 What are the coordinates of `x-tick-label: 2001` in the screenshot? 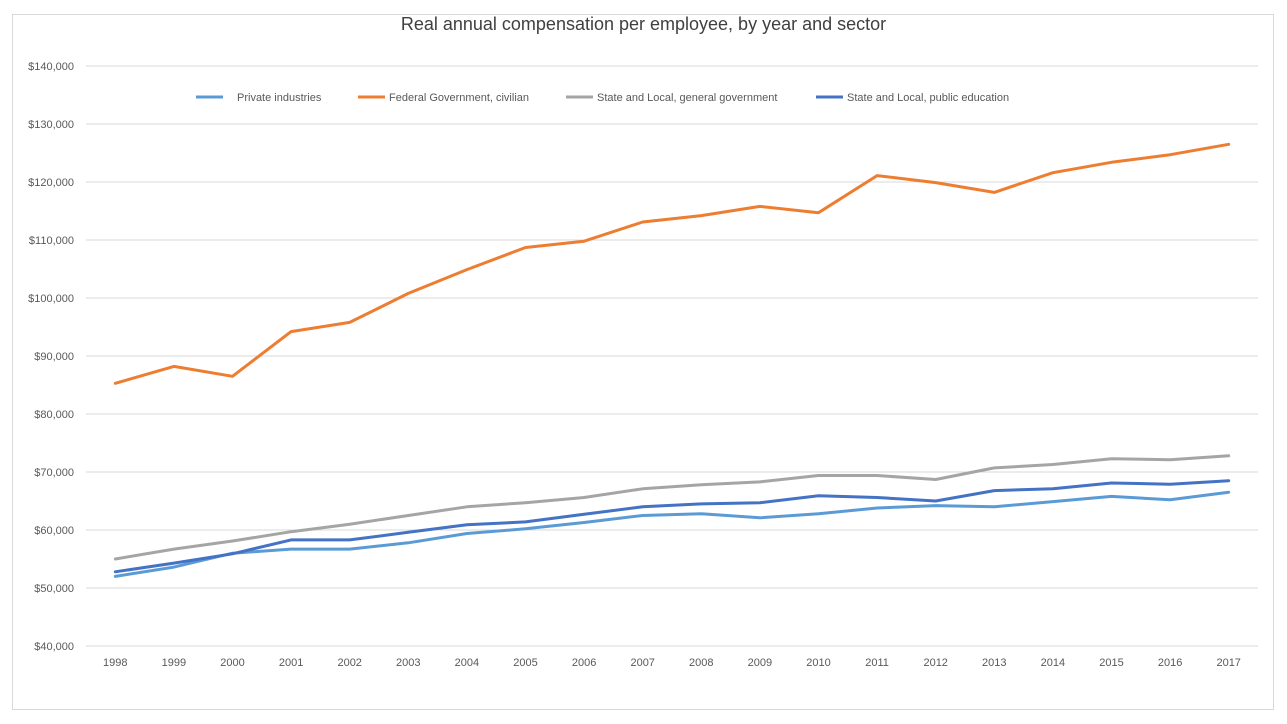 It's located at (291, 663).